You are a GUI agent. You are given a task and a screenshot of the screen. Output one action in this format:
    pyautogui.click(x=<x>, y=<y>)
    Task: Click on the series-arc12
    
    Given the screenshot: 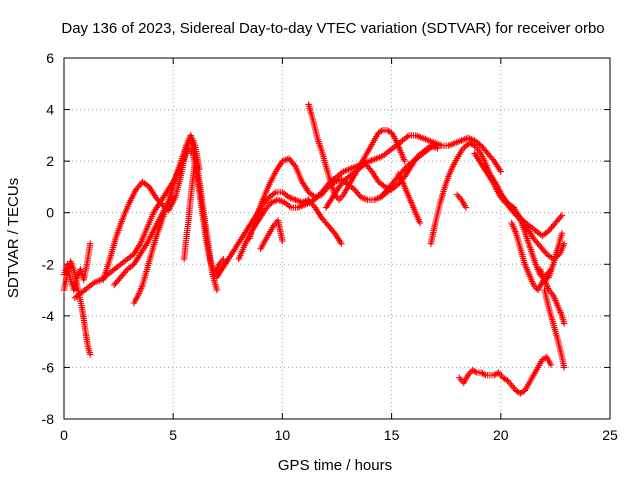 What is the action you would take?
    pyautogui.click(x=356, y=152)
    